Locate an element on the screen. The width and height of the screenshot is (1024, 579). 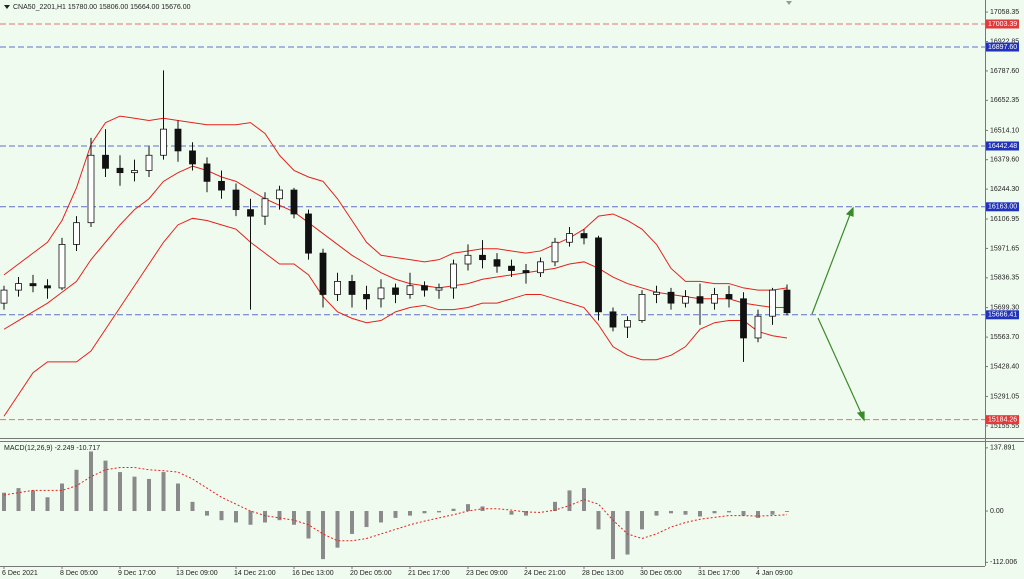
x-tick-label: 30 Dec 05:00 is located at coordinates (661, 573).